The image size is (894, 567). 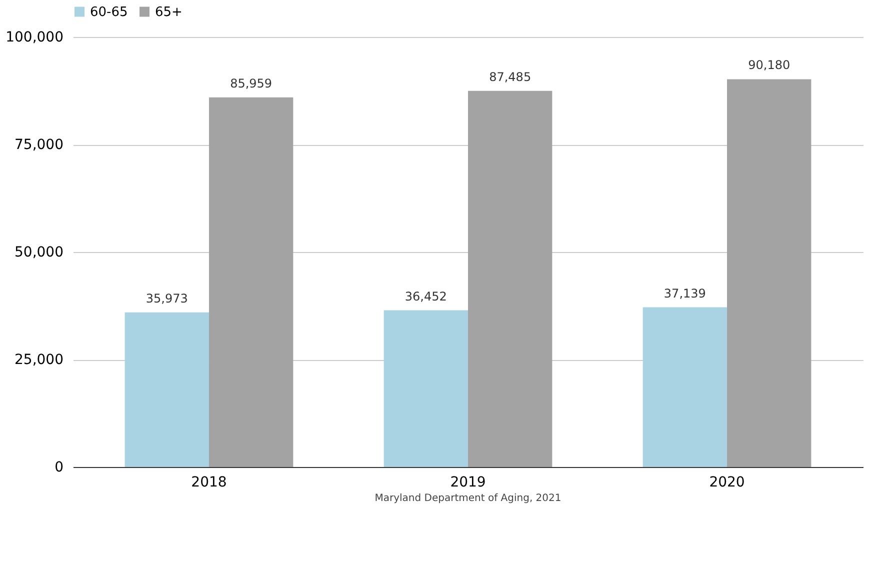 What do you see at coordinates (209, 482) in the screenshot?
I see `x-tick-label: 2018` at bounding box center [209, 482].